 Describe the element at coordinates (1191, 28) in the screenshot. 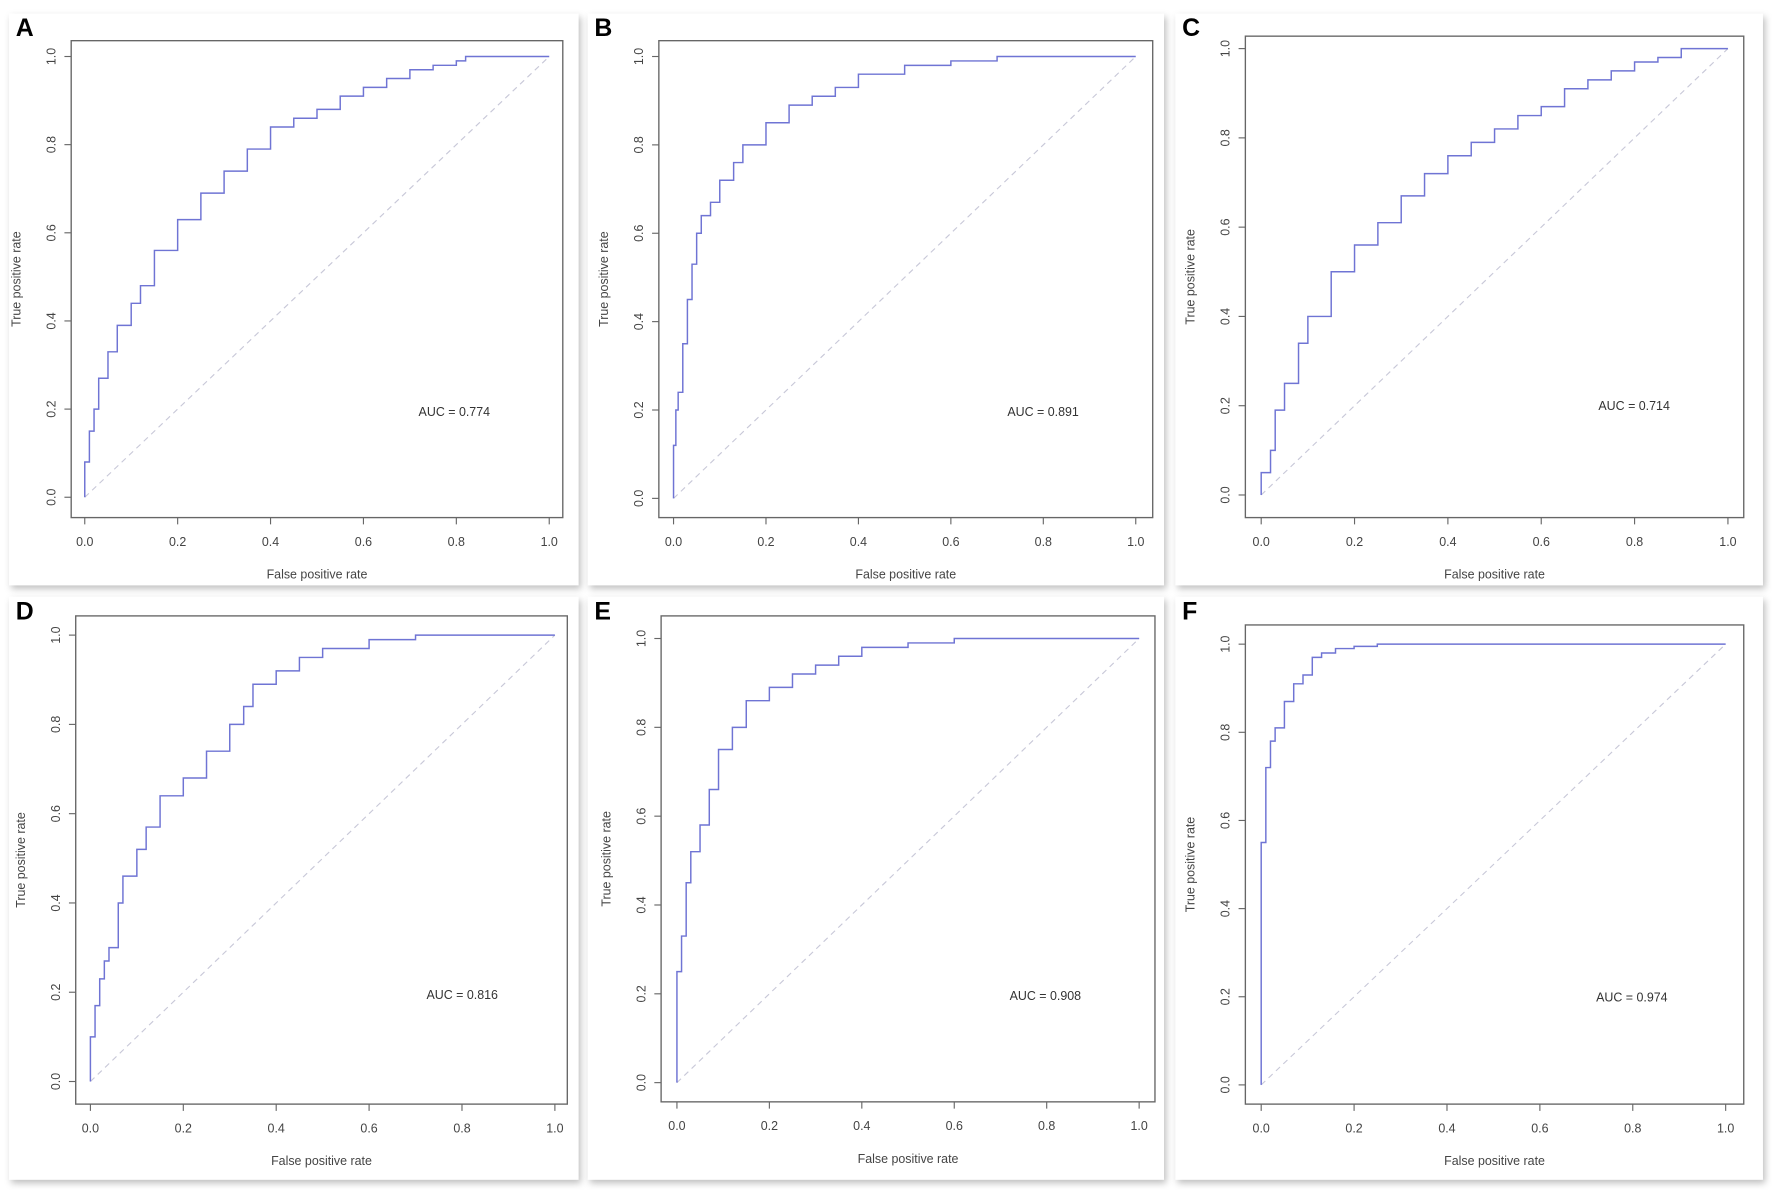

I see `panel-label: C` at that location.